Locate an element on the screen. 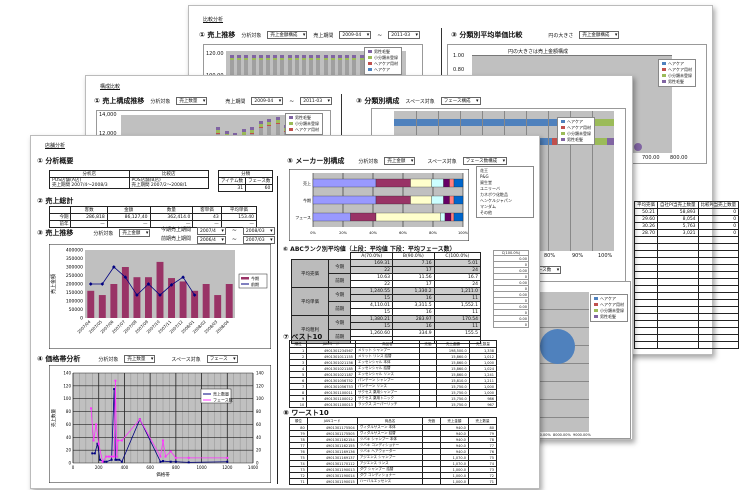 Image resolution: width=740 pixels, height=490 pixels. x-tick-label: 1400 is located at coordinates (253, 467).